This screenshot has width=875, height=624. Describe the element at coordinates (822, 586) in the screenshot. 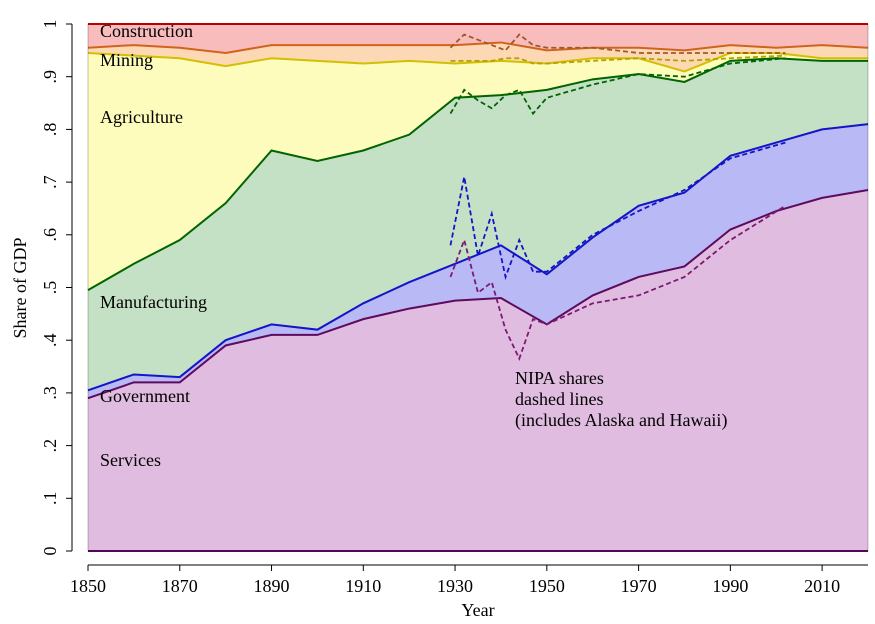

I see `x-tick-label: 2010` at that location.